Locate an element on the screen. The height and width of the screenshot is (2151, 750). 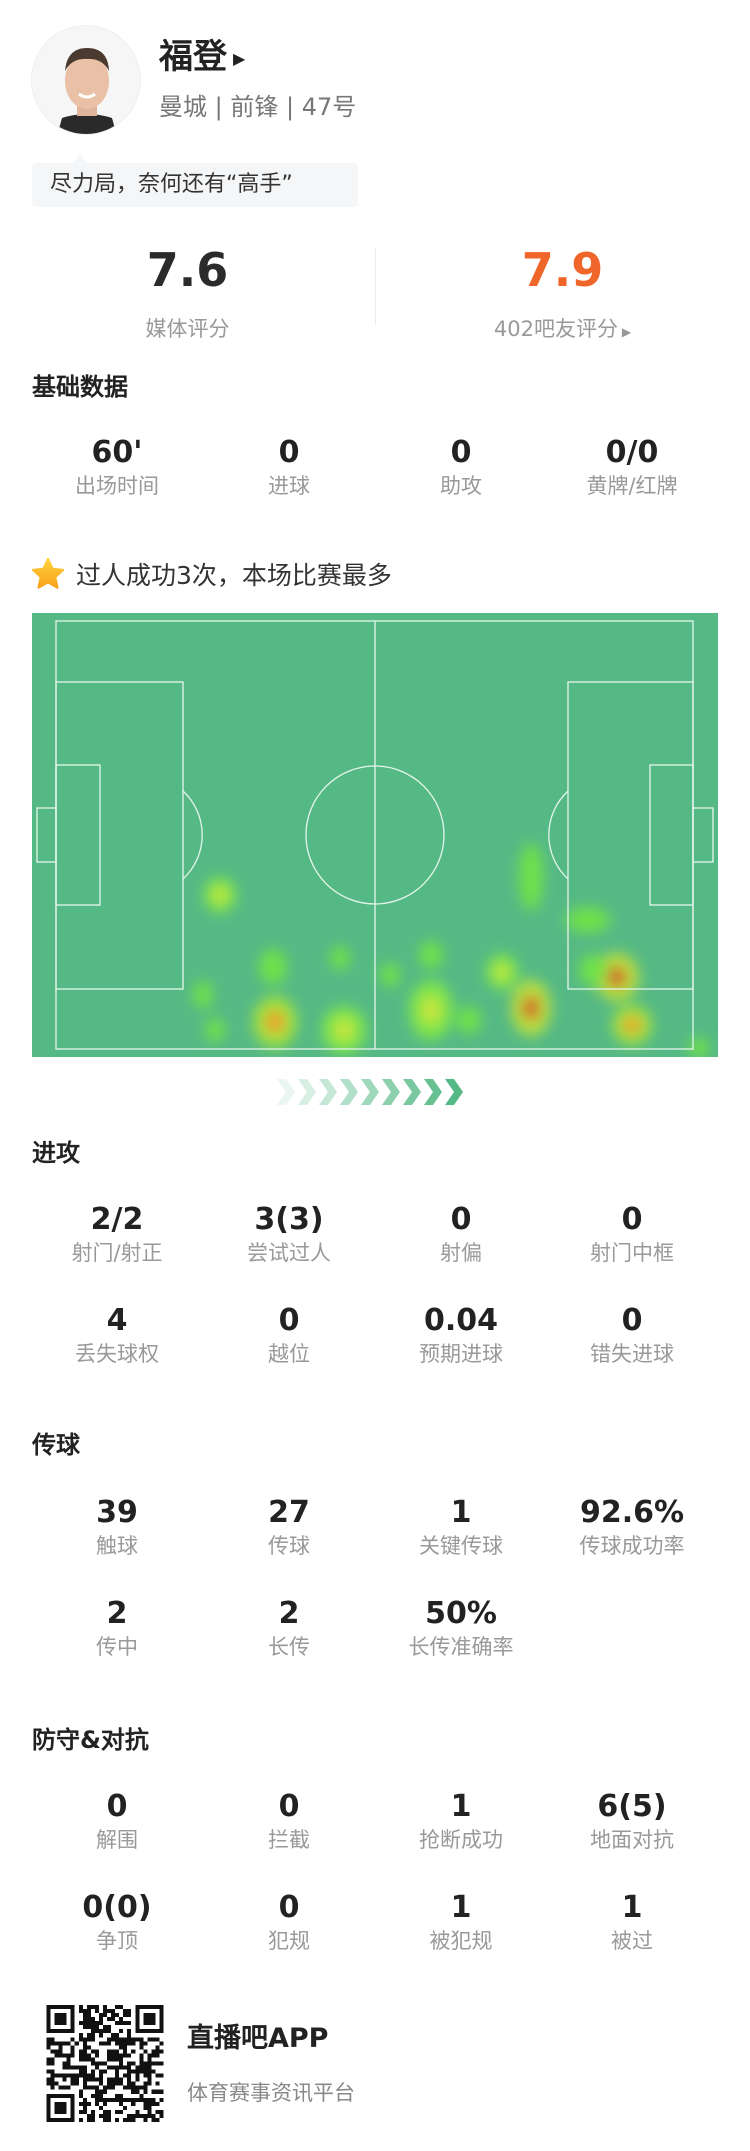
fan-rating-label: 402吧友评分 is located at coordinates (556, 329).